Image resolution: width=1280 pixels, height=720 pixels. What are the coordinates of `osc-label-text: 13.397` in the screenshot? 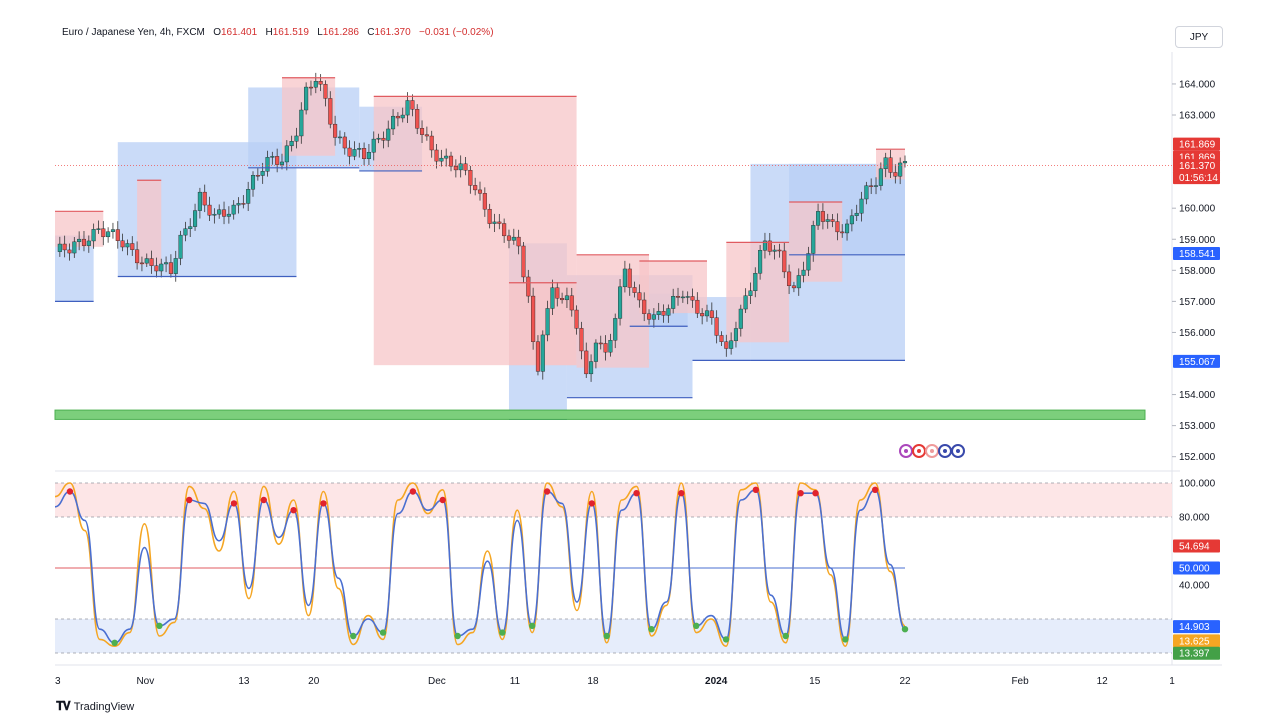 It's located at (1194, 654).